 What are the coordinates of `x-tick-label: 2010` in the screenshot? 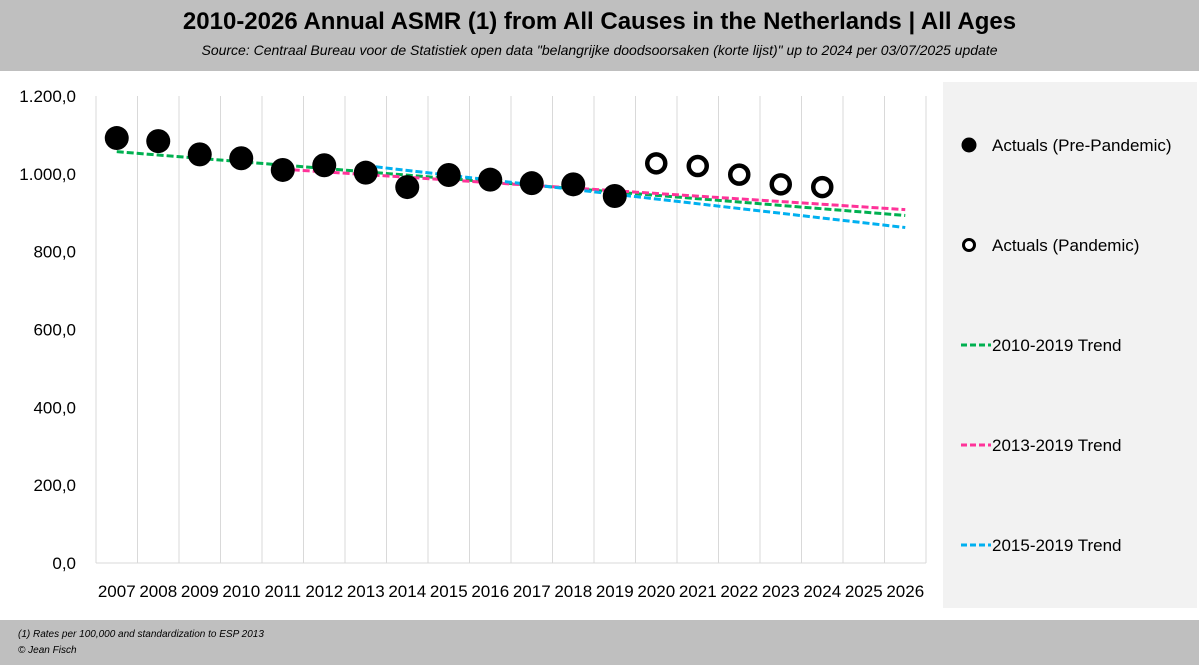 It's located at (241, 591).